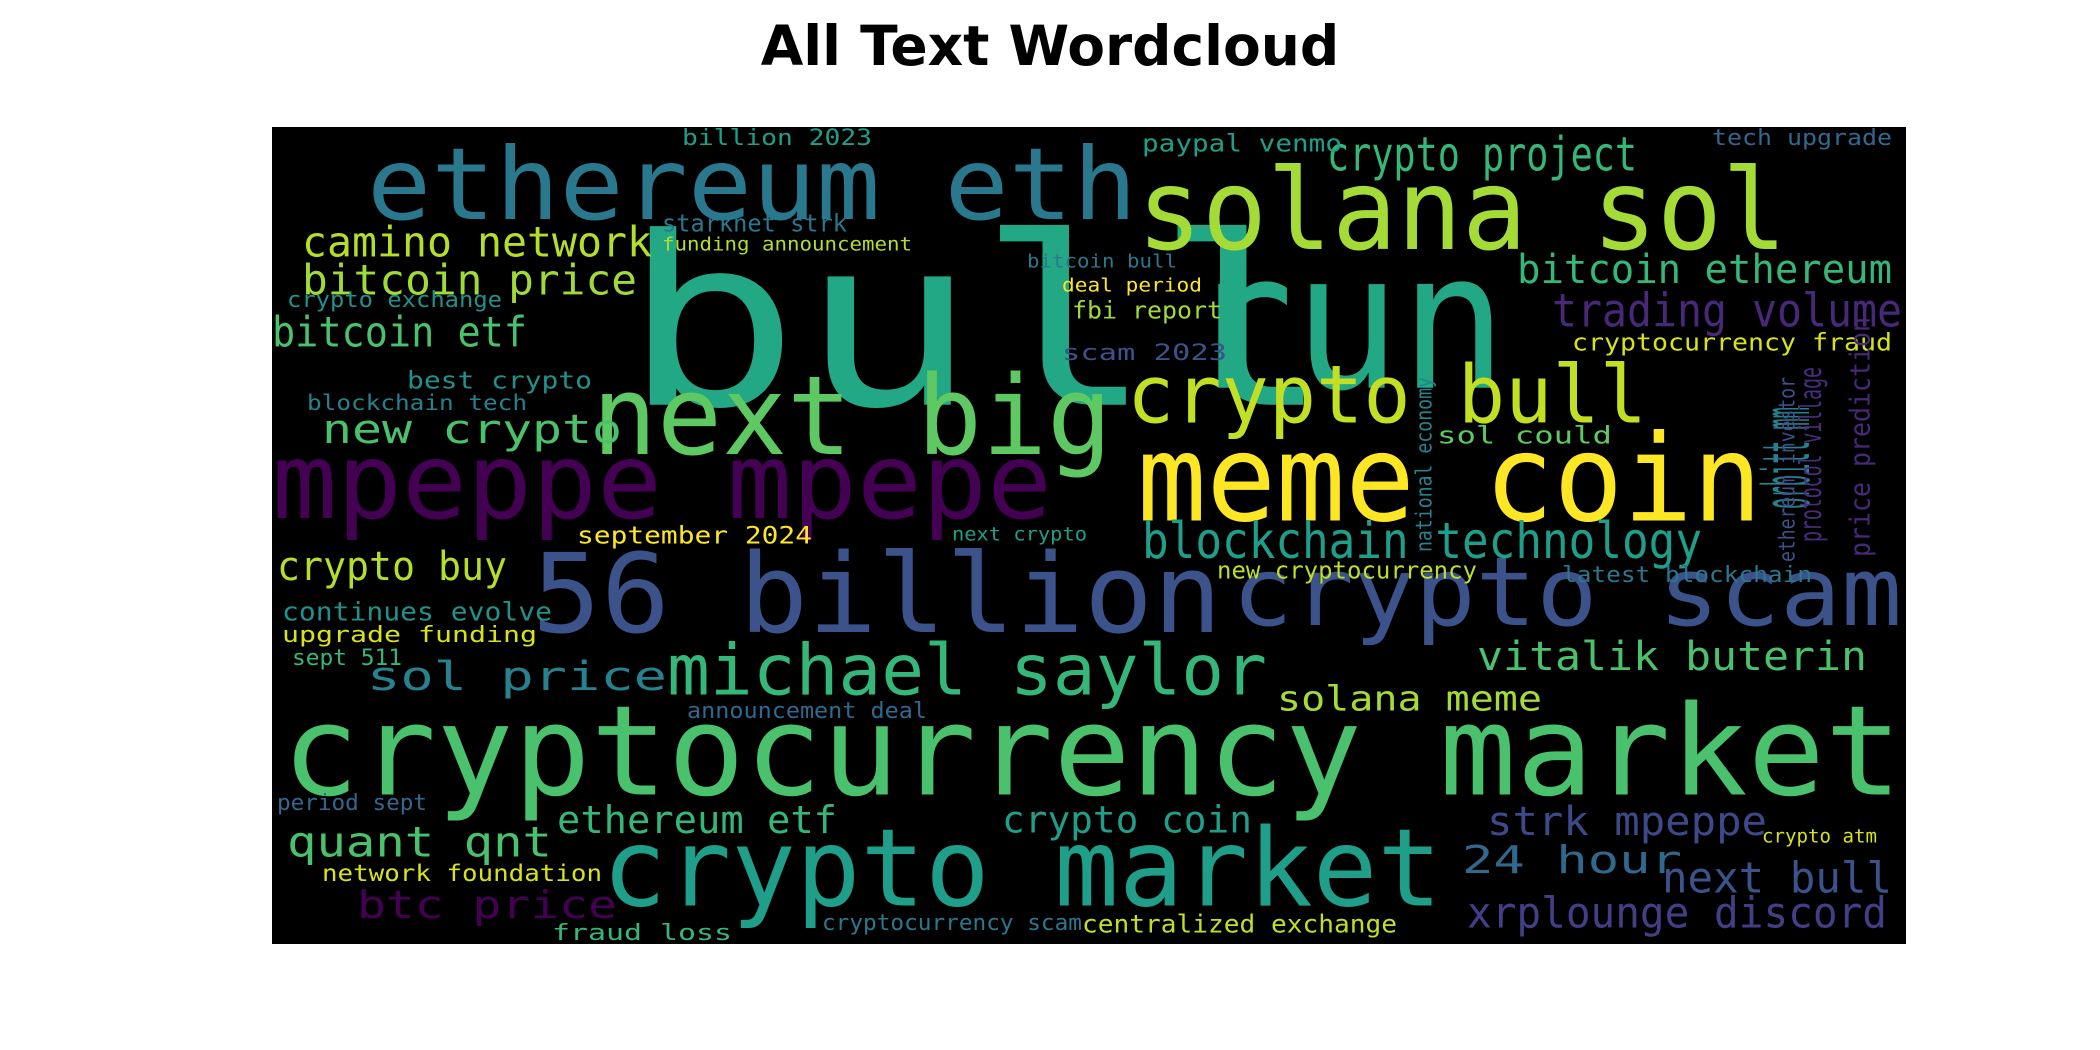  Describe the element at coordinates (1777, 878) in the screenshot. I see `word-next-bull: next bull` at that location.